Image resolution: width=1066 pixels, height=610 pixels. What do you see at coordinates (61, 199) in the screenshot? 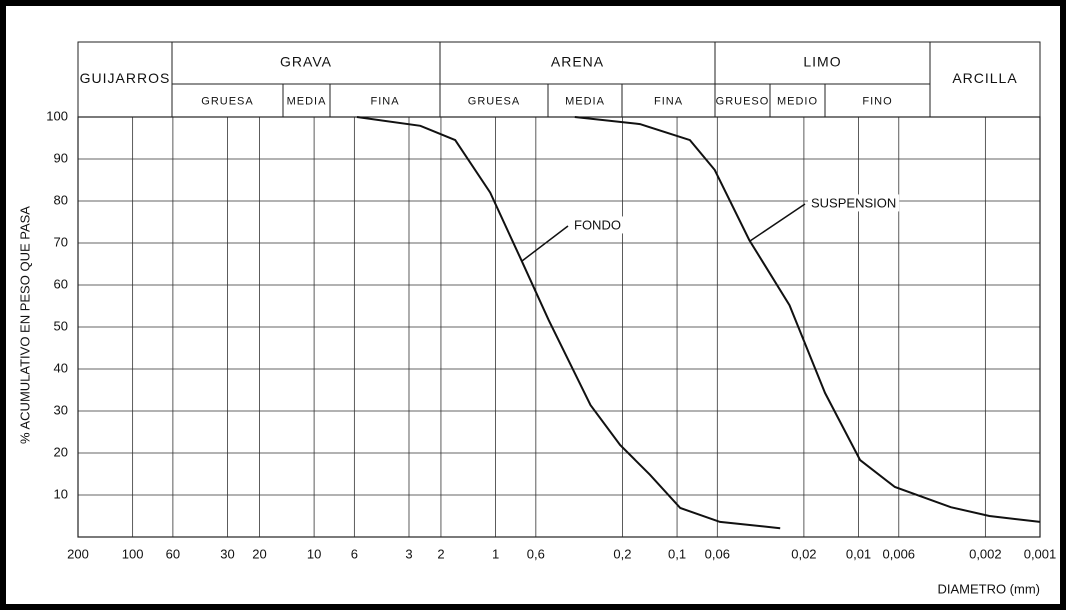
I see `y-tick-label: 80` at bounding box center [61, 199].